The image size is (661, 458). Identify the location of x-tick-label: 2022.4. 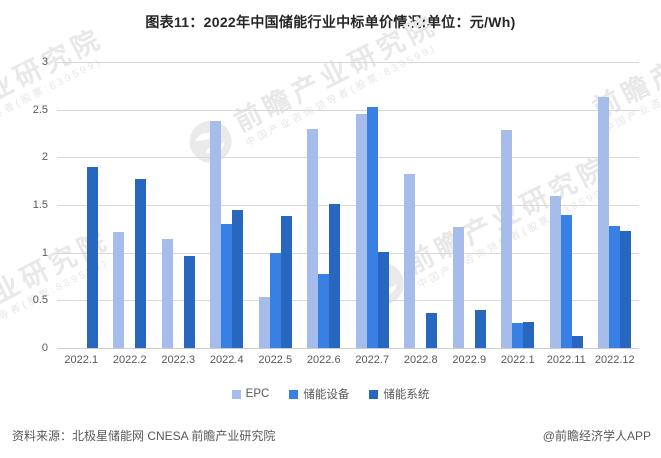
(226, 360).